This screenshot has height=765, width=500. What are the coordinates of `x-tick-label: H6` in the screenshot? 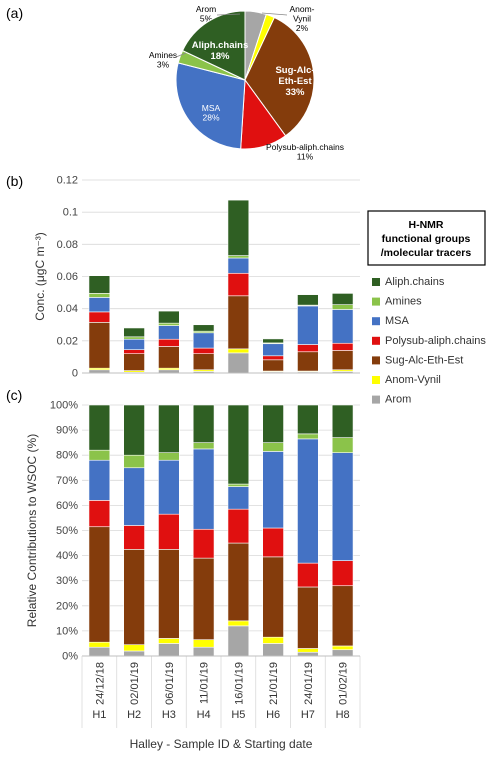 It's located at (273, 715).